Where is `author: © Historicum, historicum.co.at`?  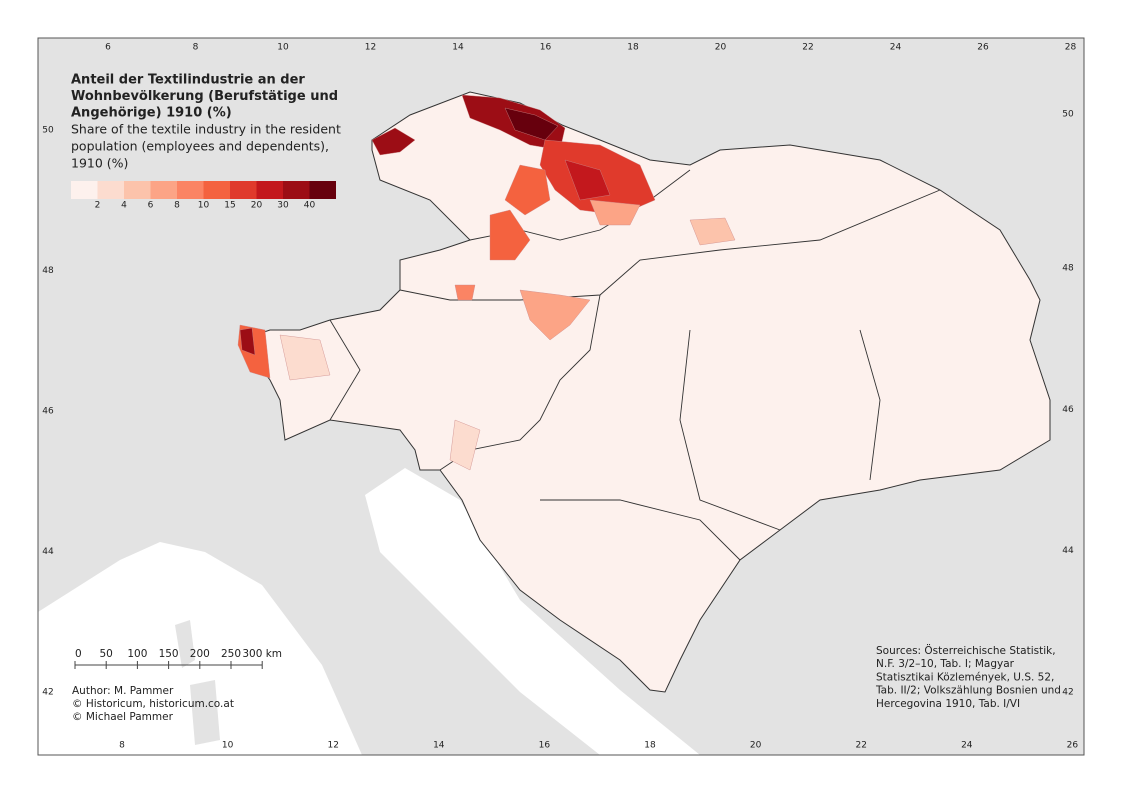
author: © Historicum, historicum.co.at is located at coordinates (153, 704).